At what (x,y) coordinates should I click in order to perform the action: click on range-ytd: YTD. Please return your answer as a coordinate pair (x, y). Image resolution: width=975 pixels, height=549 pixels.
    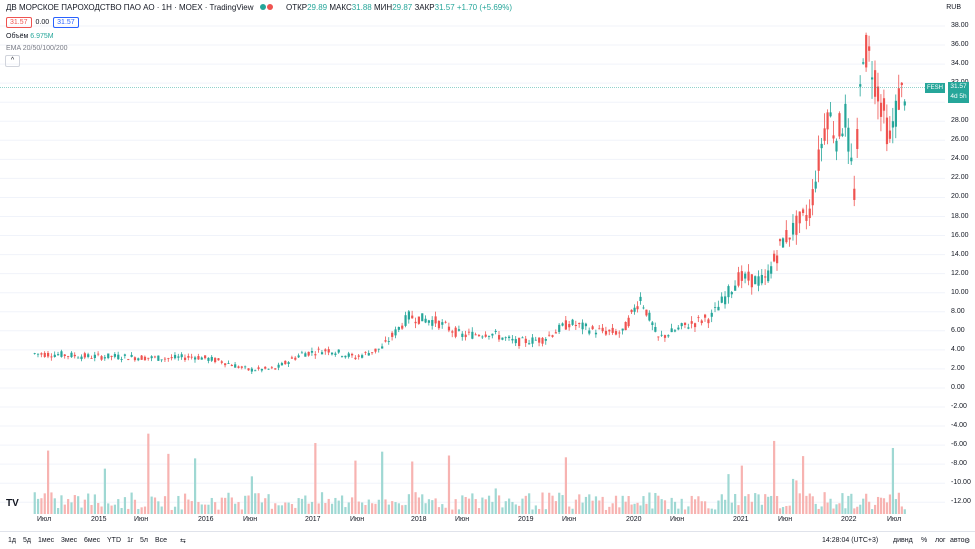
    Looking at the image, I should click on (114, 540).